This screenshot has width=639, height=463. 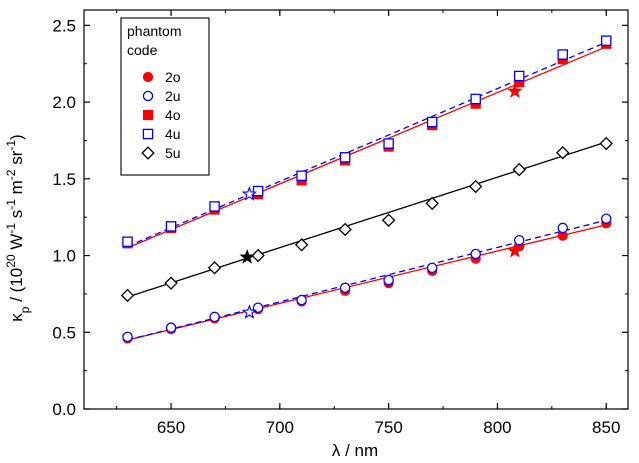 I want to click on y-axis-sub-p: p, so click(x=25, y=309).